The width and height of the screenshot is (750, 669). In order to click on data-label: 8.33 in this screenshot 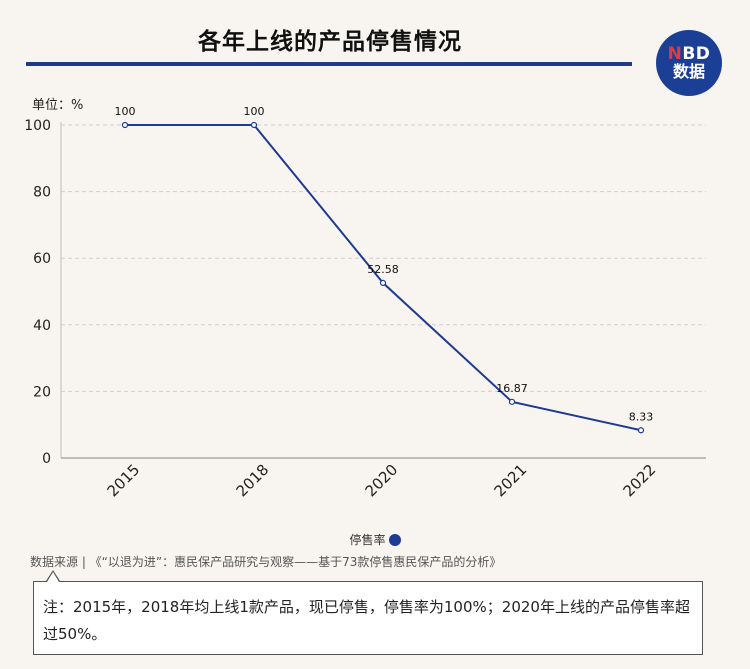, I will do `click(641, 416)`.